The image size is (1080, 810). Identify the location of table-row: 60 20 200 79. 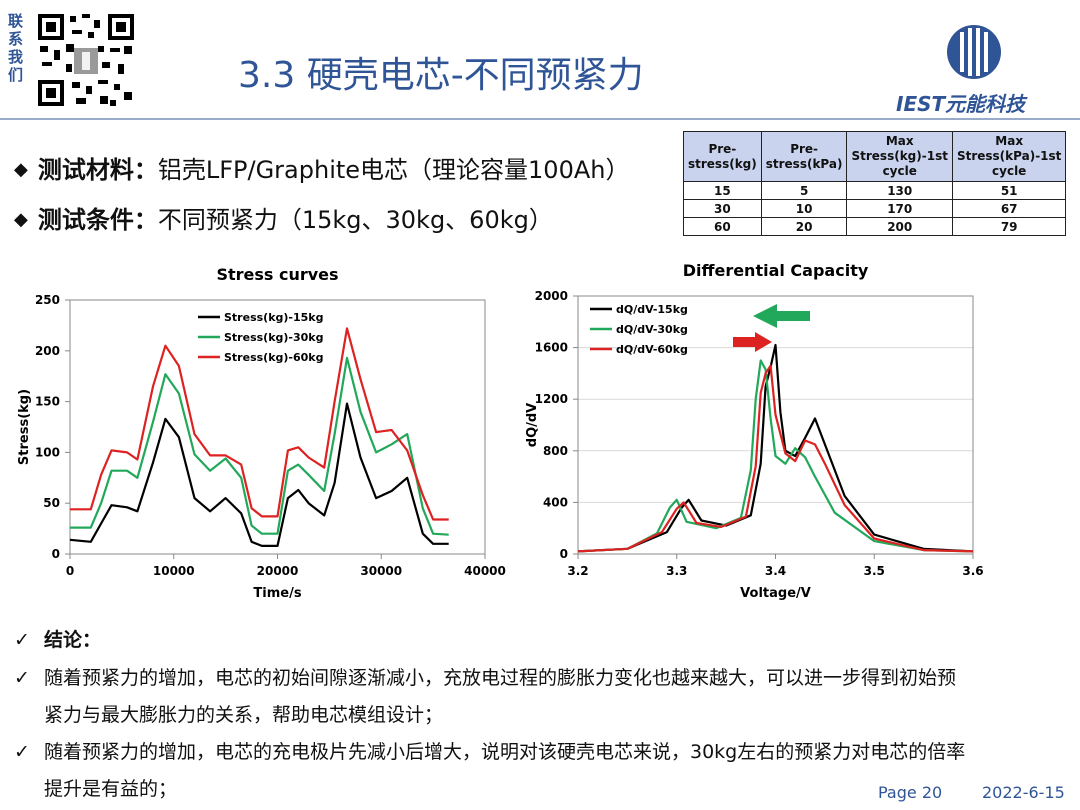
(875, 226).